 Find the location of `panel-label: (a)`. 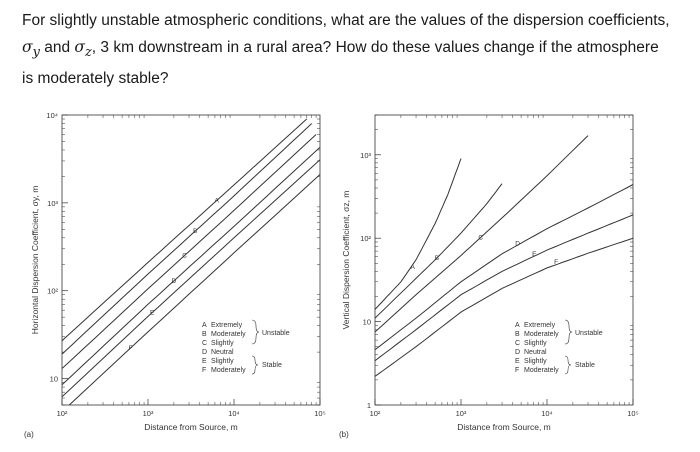

panel-label: (a) is located at coordinates (29, 434).